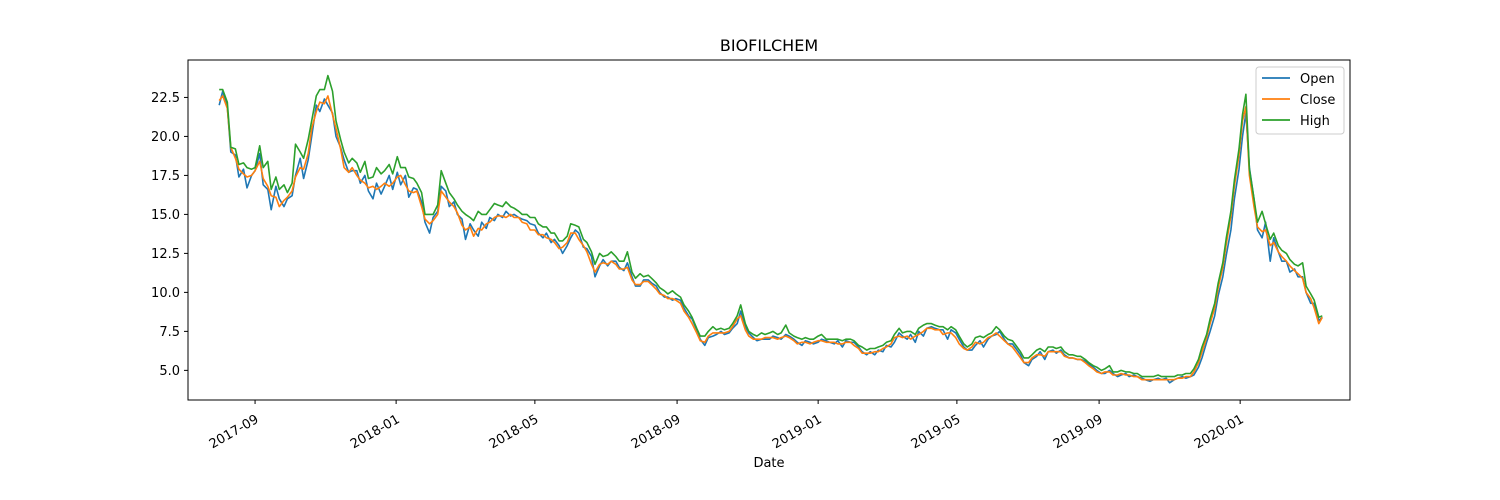 The image size is (1500, 500). I want to click on x-tick-label: 2018-01, so click(375, 432).